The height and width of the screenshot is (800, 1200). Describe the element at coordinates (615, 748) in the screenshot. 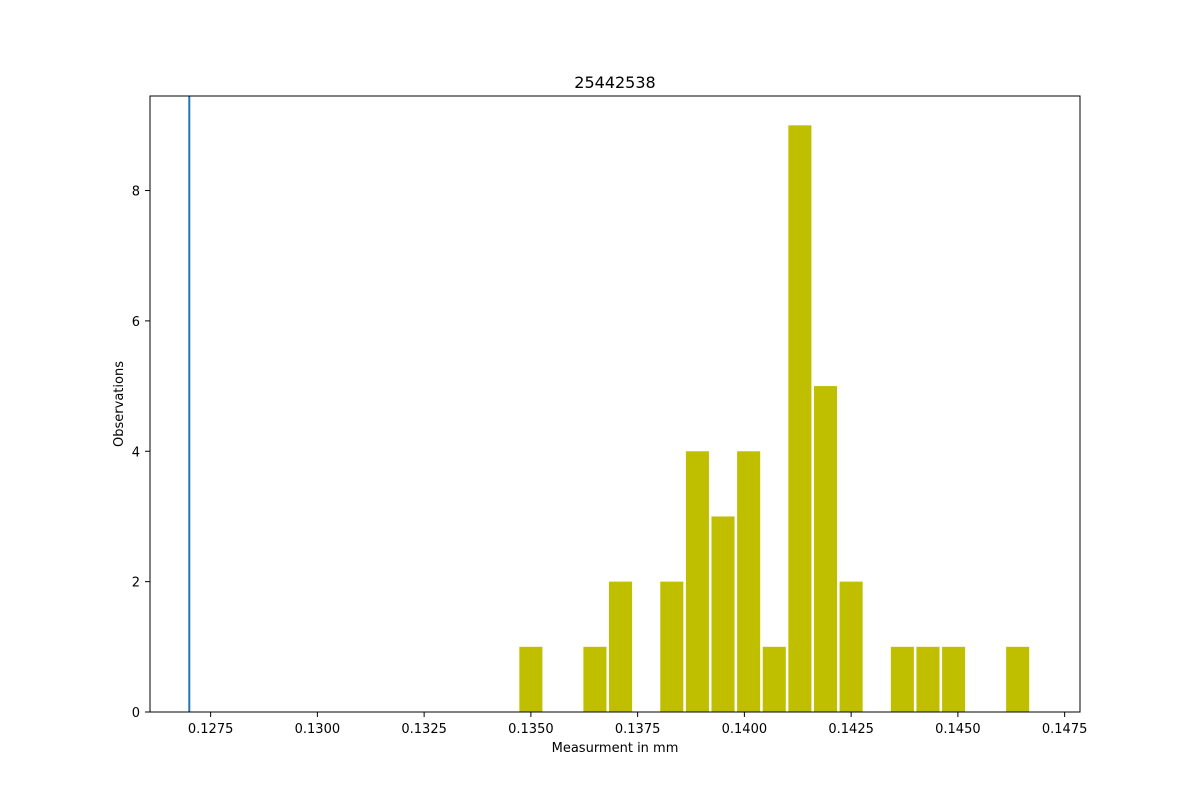

I see `x-axis-label: Measurment in mm` at that location.